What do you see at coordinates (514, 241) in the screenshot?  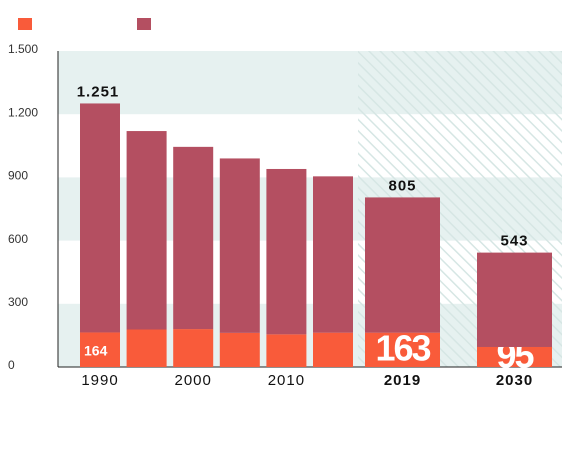 I see `total-label: 543` at bounding box center [514, 241].